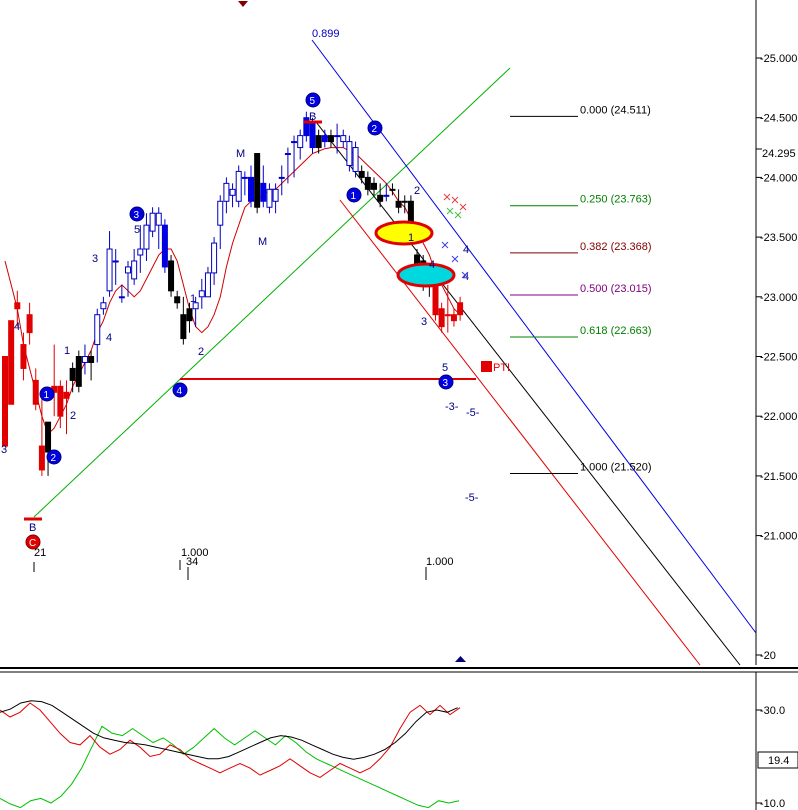 This screenshot has height=810, width=798. Describe the element at coordinates (445, 368) in the screenshot. I see `wave-label-5b: 5` at that location.